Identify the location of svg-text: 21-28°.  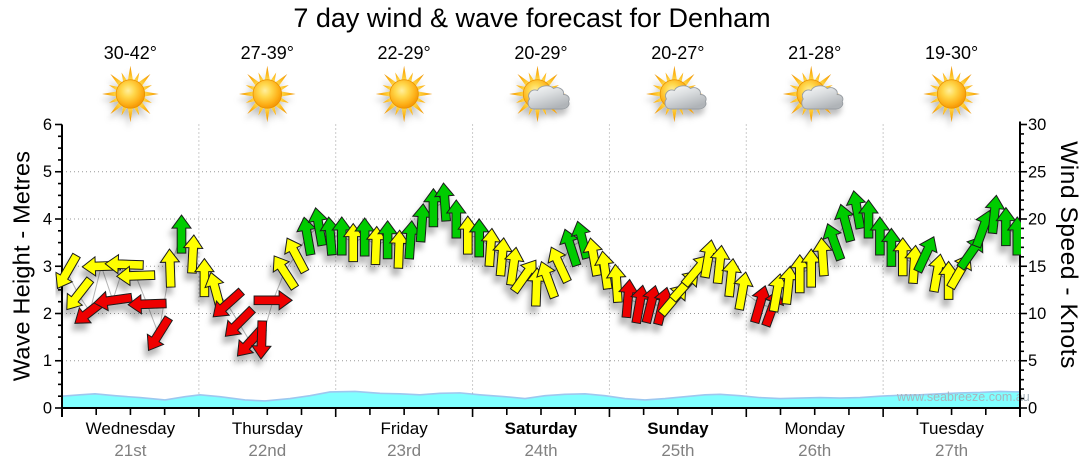
(814, 53).